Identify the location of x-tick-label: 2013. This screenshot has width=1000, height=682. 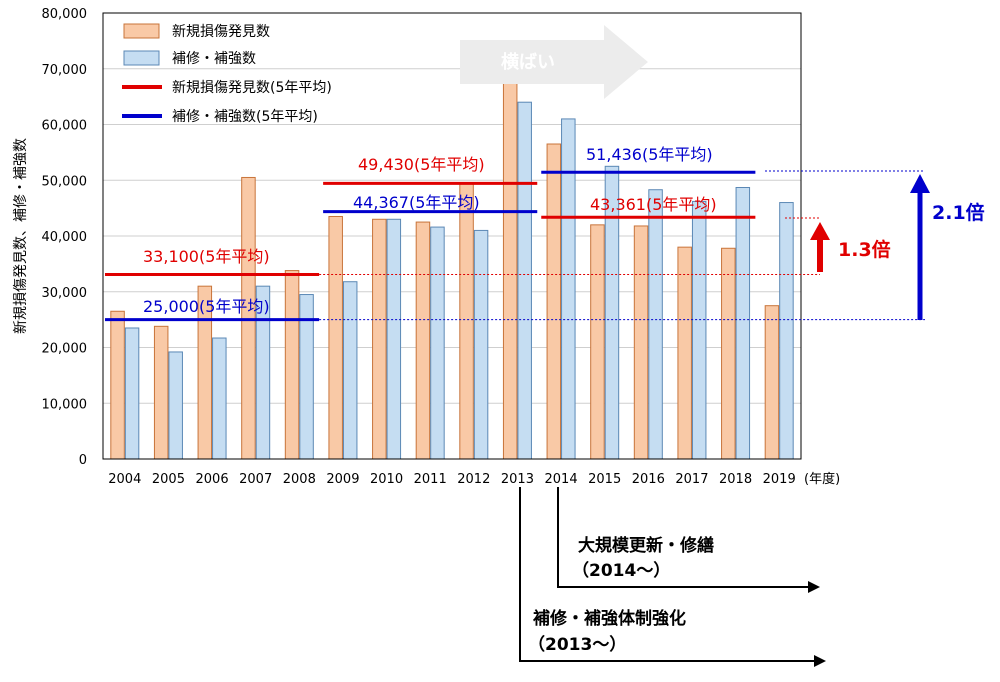
(517, 479).